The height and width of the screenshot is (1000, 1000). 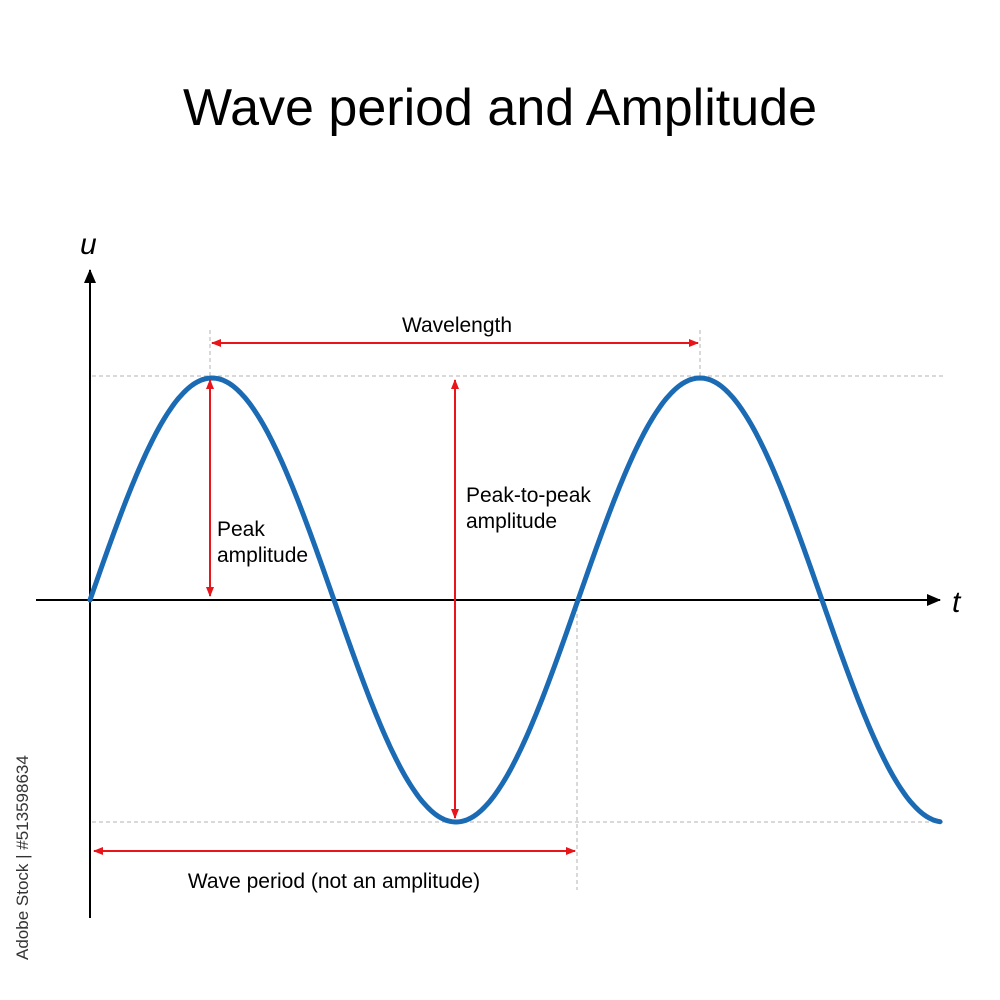 What do you see at coordinates (88, 244) in the screenshot?
I see `y-axis-label: u` at bounding box center [88, 244].